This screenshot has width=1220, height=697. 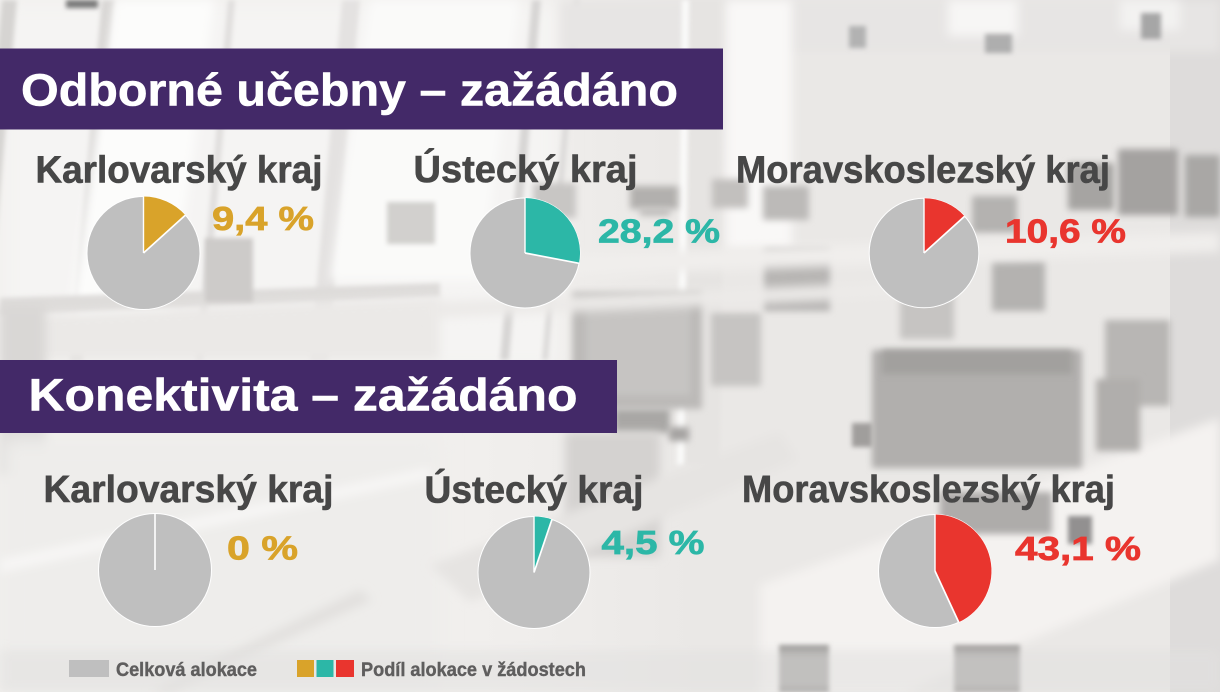 What do you see at coordinates (263, 218) in the screenshot?
I see `svg-text: 9,4 %` at bounding box center [263, 218].